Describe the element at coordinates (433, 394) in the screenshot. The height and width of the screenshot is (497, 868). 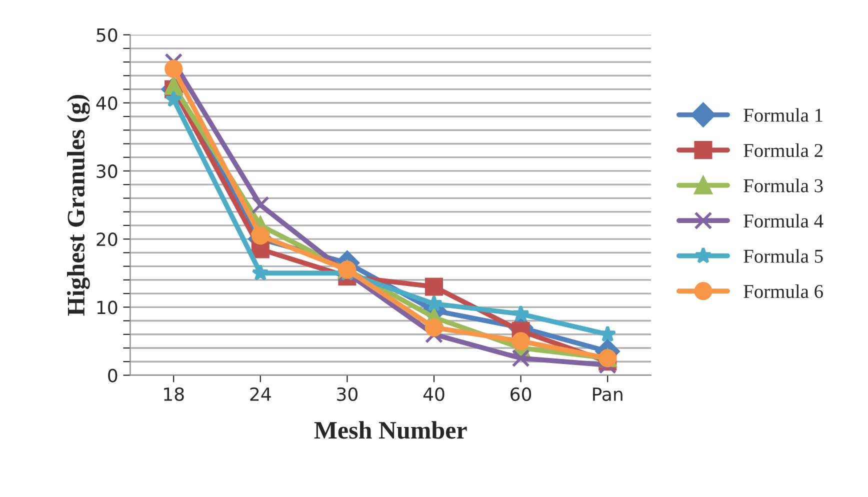
I see `x-tick-label: 40` at that location.